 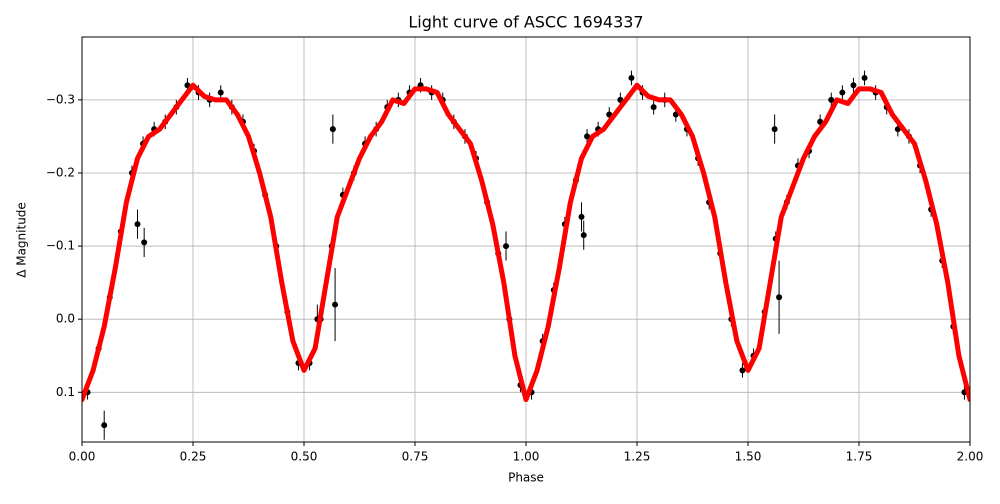 What do you see at coordinates (415, 457) in the screenshot?
I see `x-tick-label: 0.75` at bounding box center [415, 457].